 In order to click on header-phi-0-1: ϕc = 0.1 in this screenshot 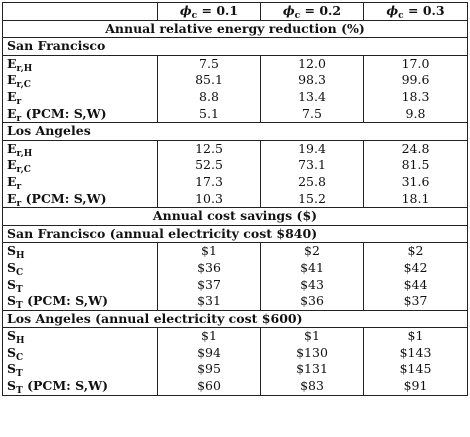, I will do `click(209, 11)`.